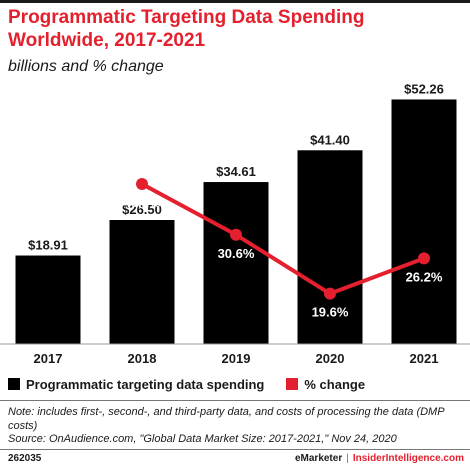 The height and width of the screenshot is (468, 470). What do you see at coordinates (14, 384) in the screenshot?
I see `legend-swatch-spending` at bounding box center [14, 384].